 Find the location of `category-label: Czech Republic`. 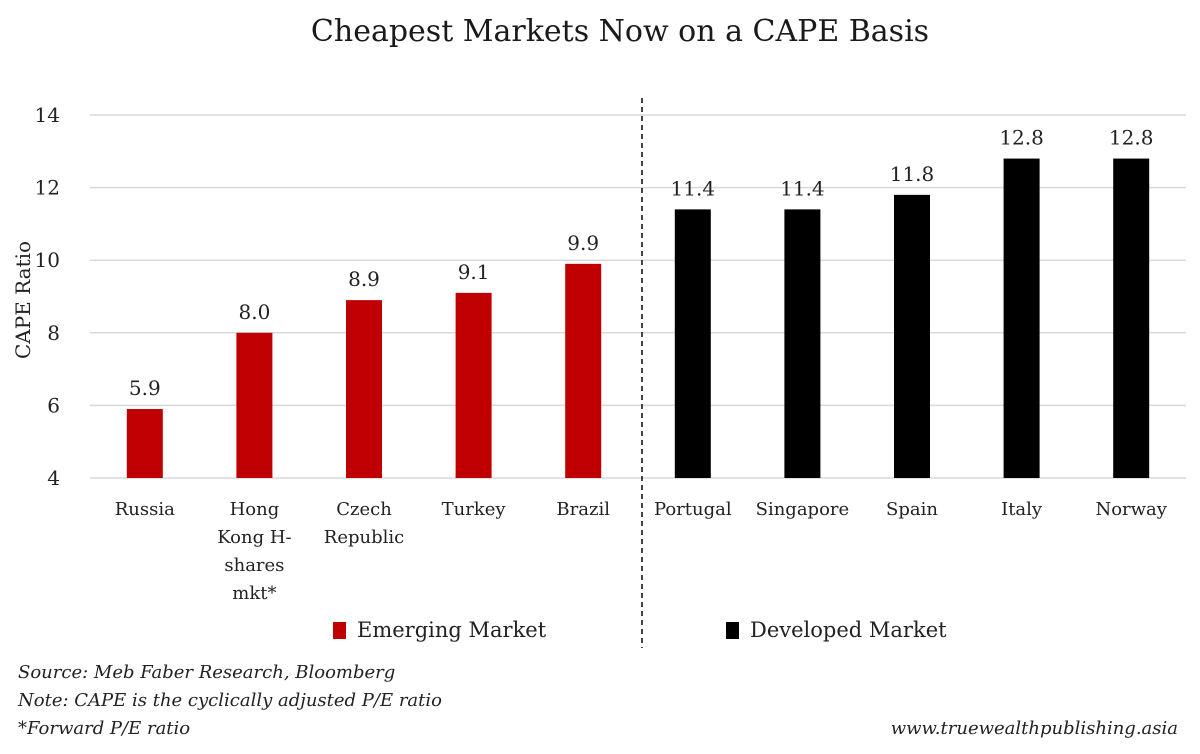

category-label: Czech Republic is located at coordinates (364, 523).